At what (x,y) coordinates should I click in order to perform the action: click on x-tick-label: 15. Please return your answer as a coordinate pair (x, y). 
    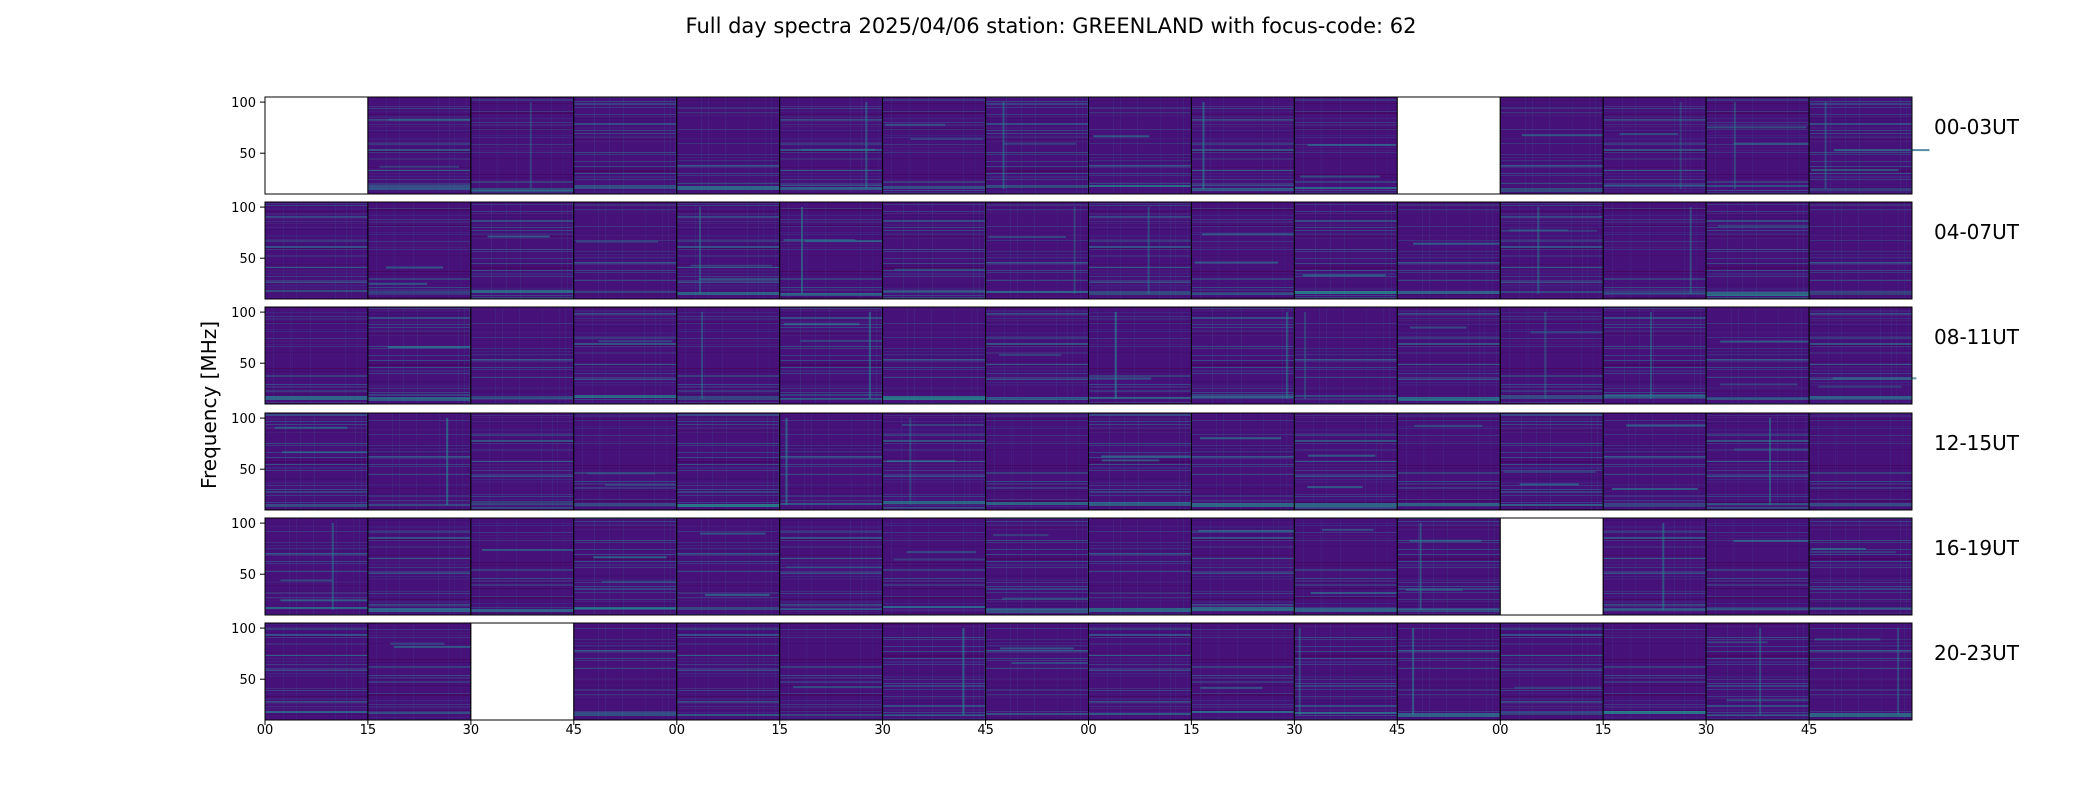
    Looking at the image, I should click on (1603, 730).